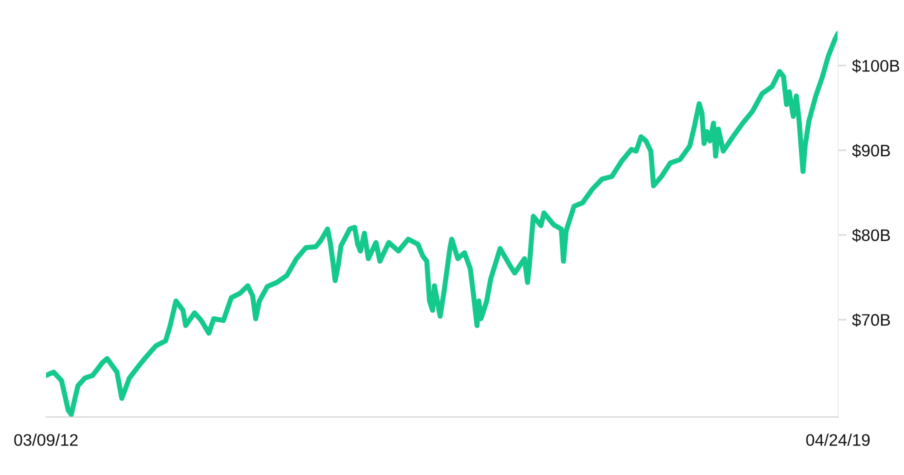 This screenshot has width=904, height=475. I want to click on x-tick-label: 03/09/12, so click(46, 440).